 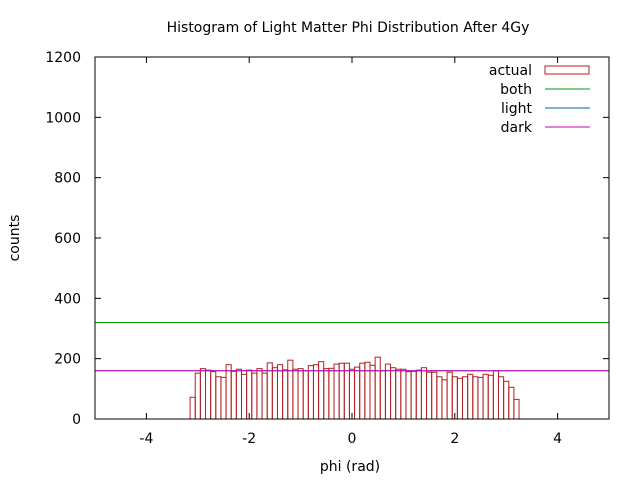 What do you see at coordinates (67, 360) in the screenshot?
I see `y-tick-label: 200` at bounding box center [67, 360].